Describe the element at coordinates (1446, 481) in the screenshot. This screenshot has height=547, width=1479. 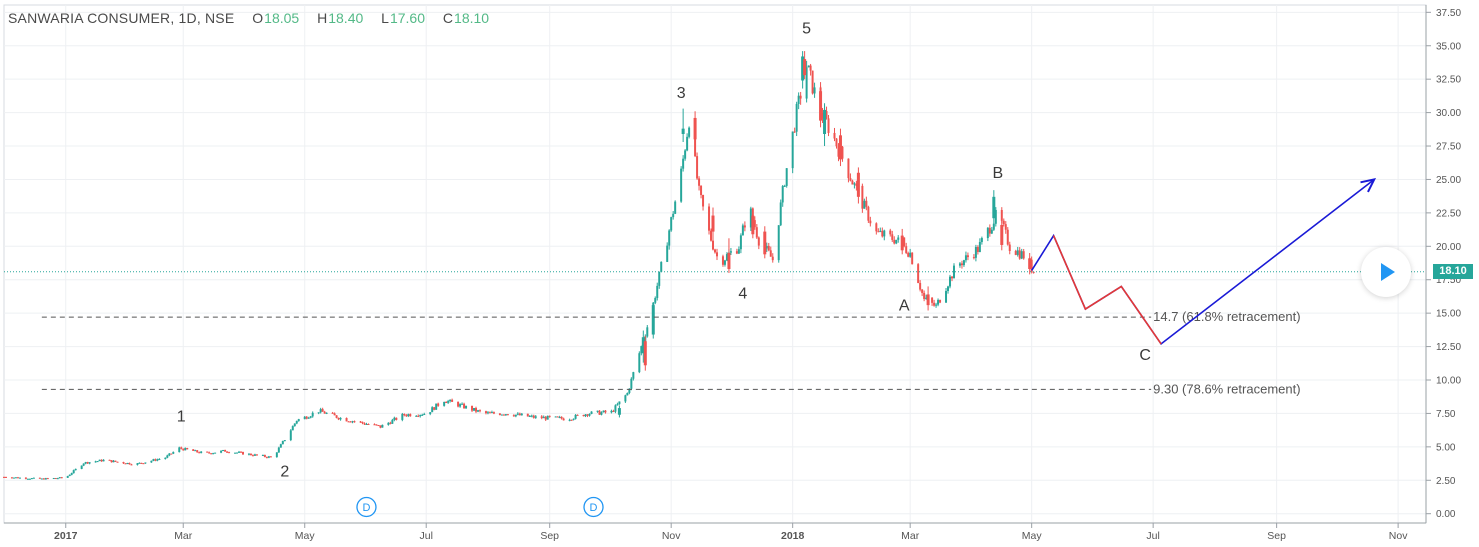
I see `y-tick-label: 2.50` at that location.